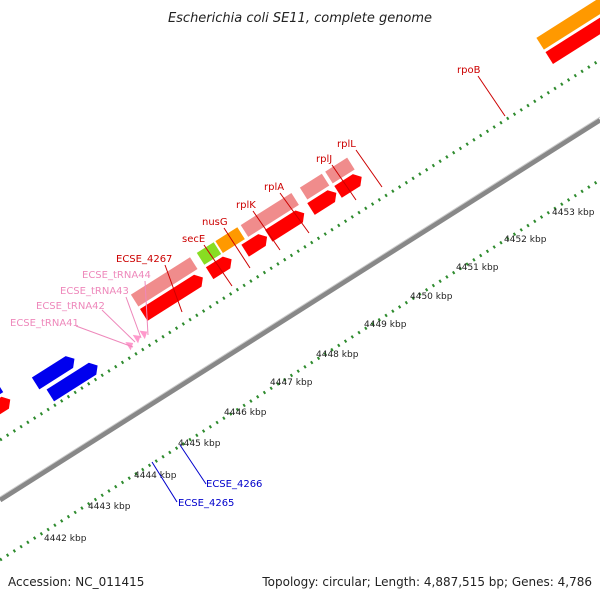 The width and height of the screenshot is (600, 600). I want to click on gene-label-ecse-4265: ECSE_4265, so click(206, 503).